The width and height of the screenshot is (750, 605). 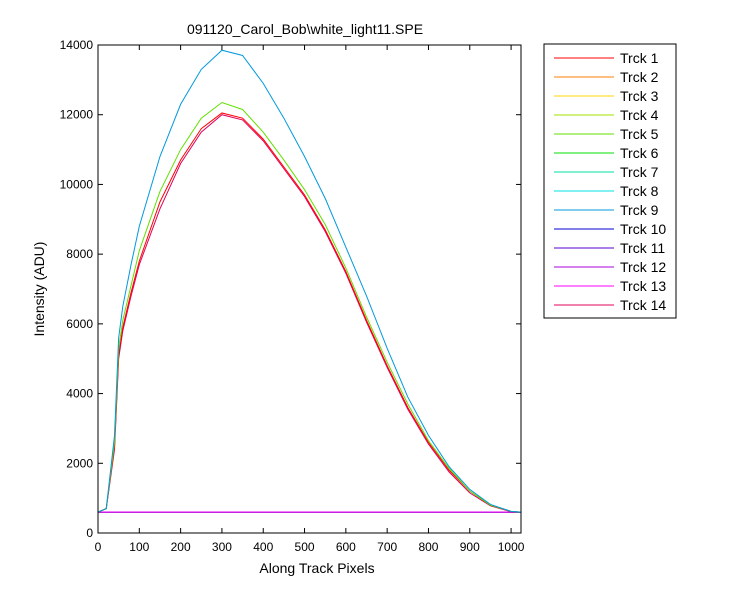 I want to click on legend-label: Trck 7, so click(x=639, y=172).